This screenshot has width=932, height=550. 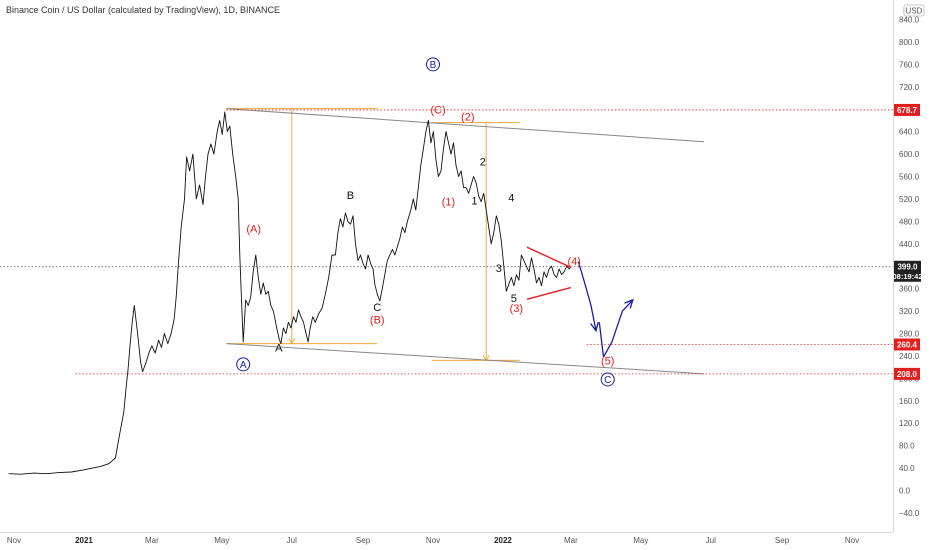 I want to click on projection-down-arrow, so click(x=587, y=296).